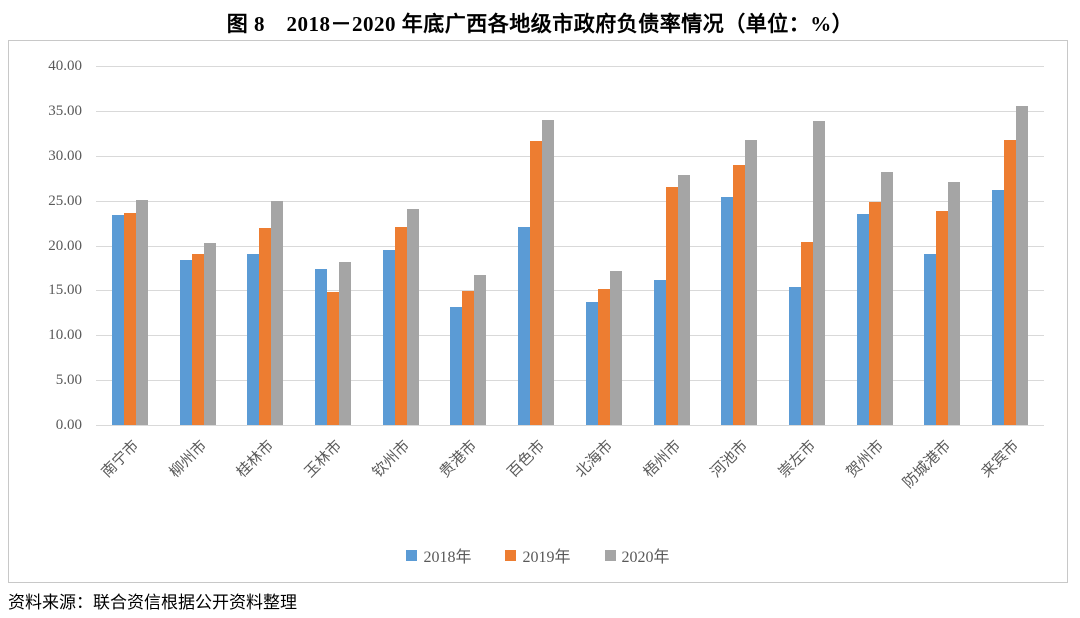  What do you see at coordinates (412, 555) in the screenshot?
I see `legend-swatch-2018` at bounding box center [412, 555].